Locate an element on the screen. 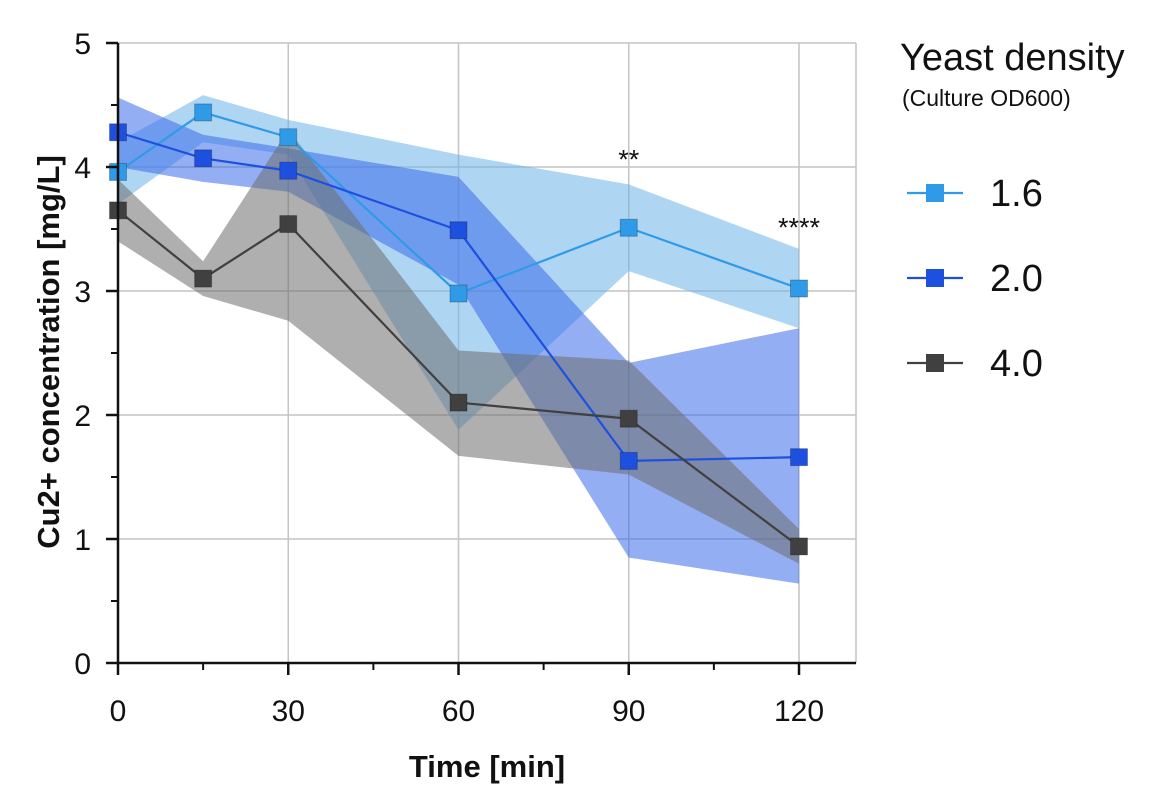 This screenshot has height=800, width=1152. marker-series-1.6-x90 is located at coordinates (628, 227).